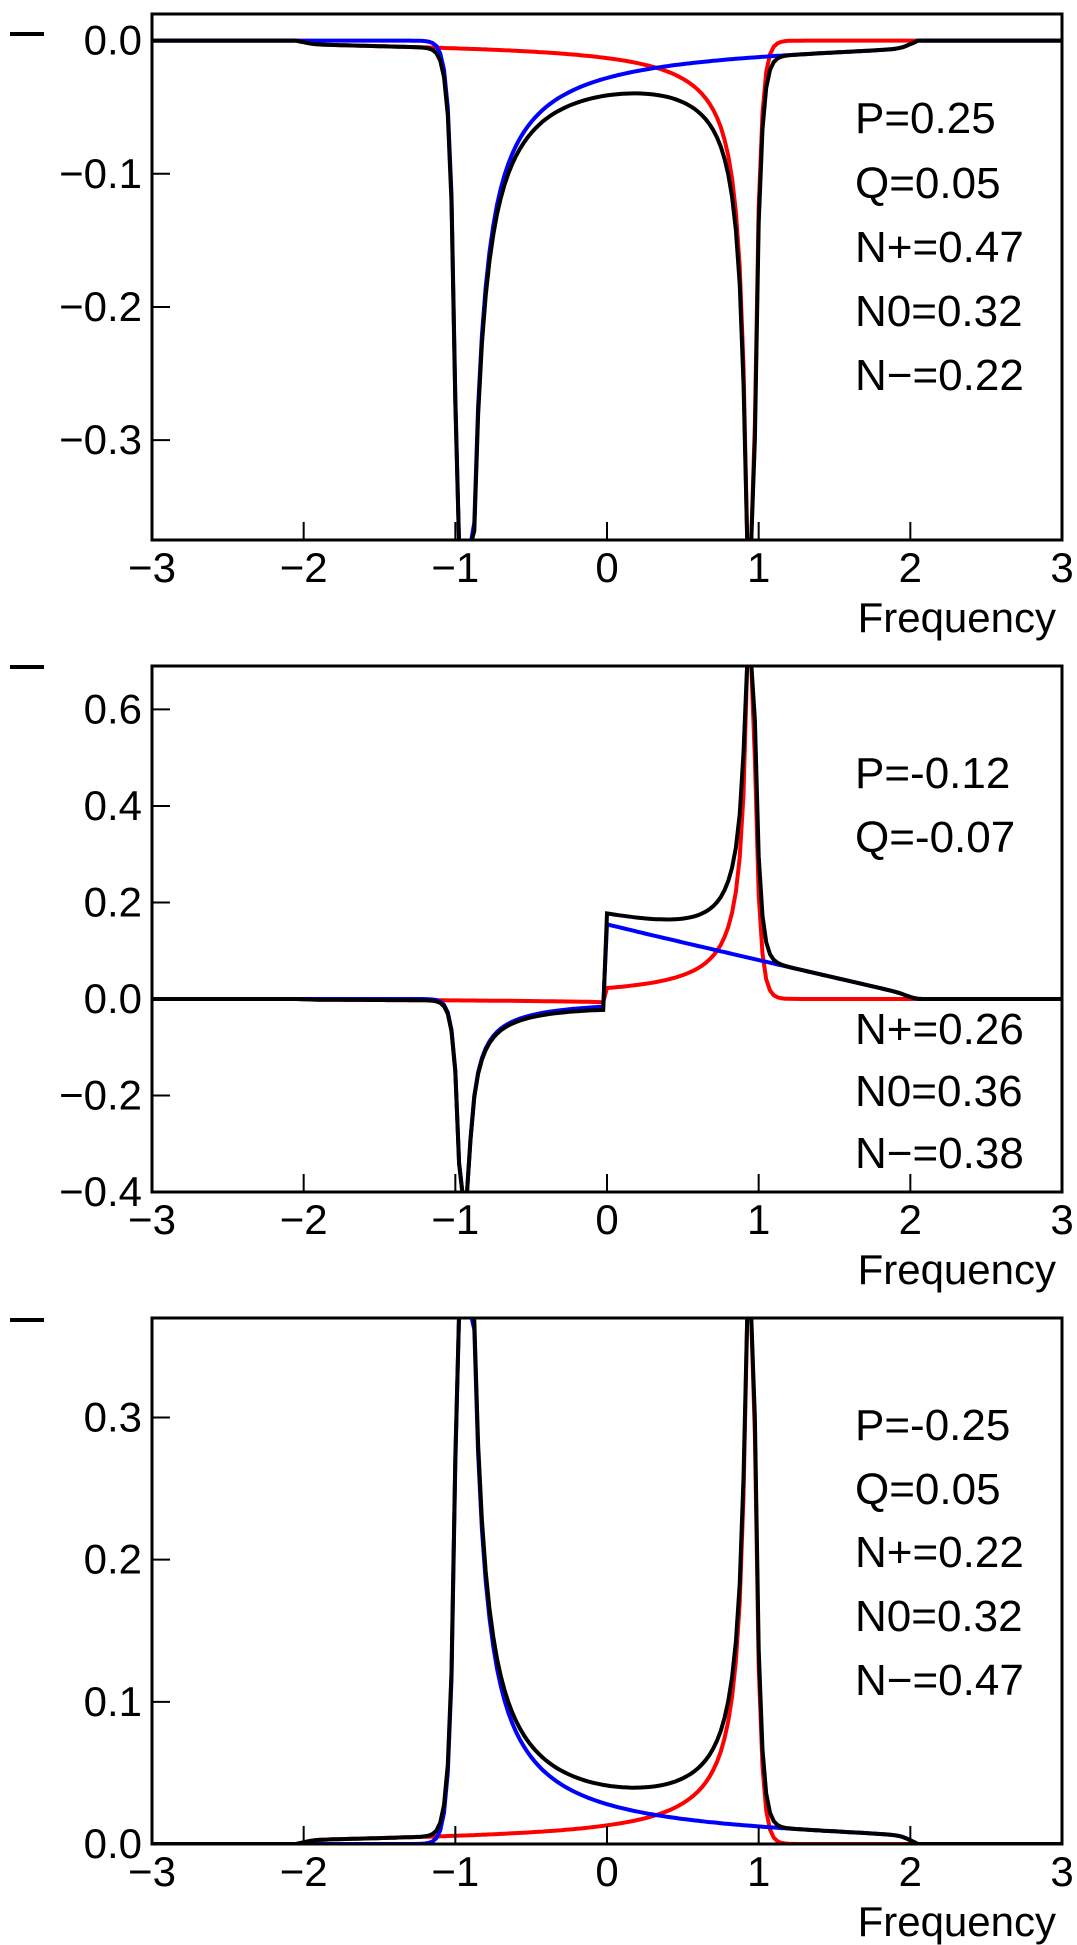 This screenshot has height=1945, width=1077. I want to click on param-label: P=-0.25, so click(932, 1425).